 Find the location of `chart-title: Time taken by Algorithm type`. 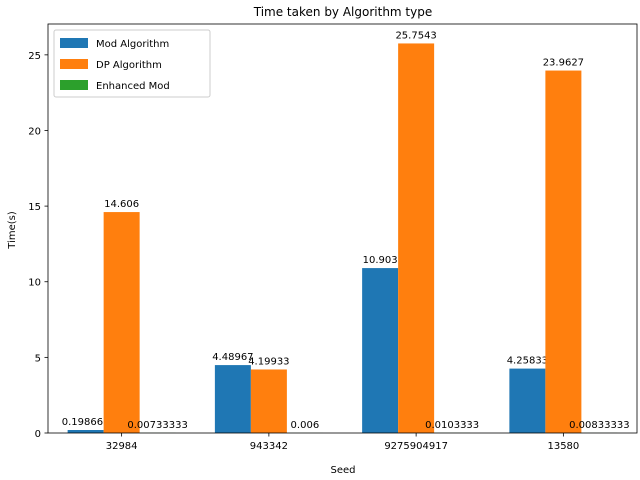

chart-title: Time taken by Algorithm type is located at coordinates (343, 12).